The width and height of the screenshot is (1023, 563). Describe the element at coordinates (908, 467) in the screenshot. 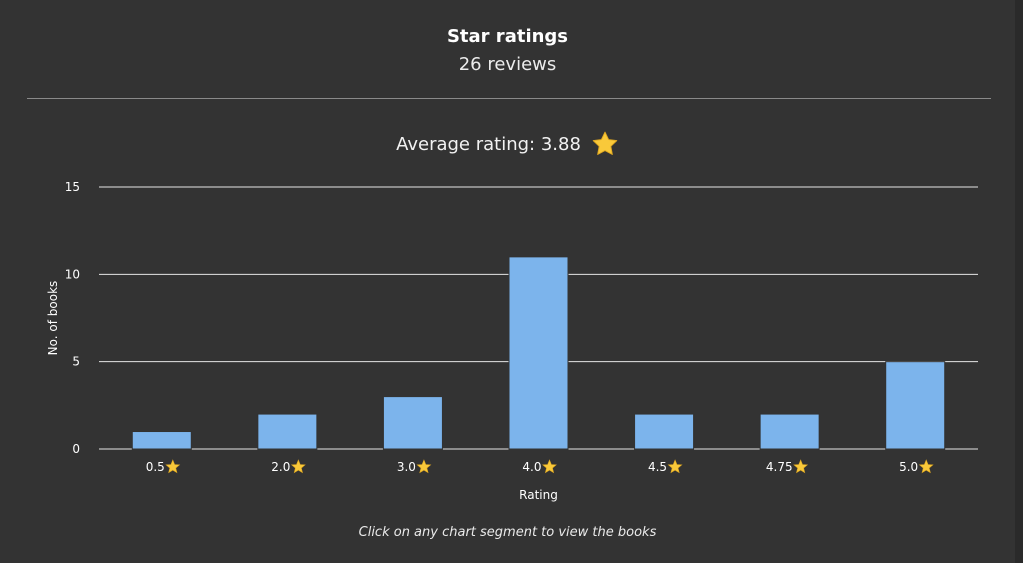

I see `x-tick-text: 5.0` at that location.